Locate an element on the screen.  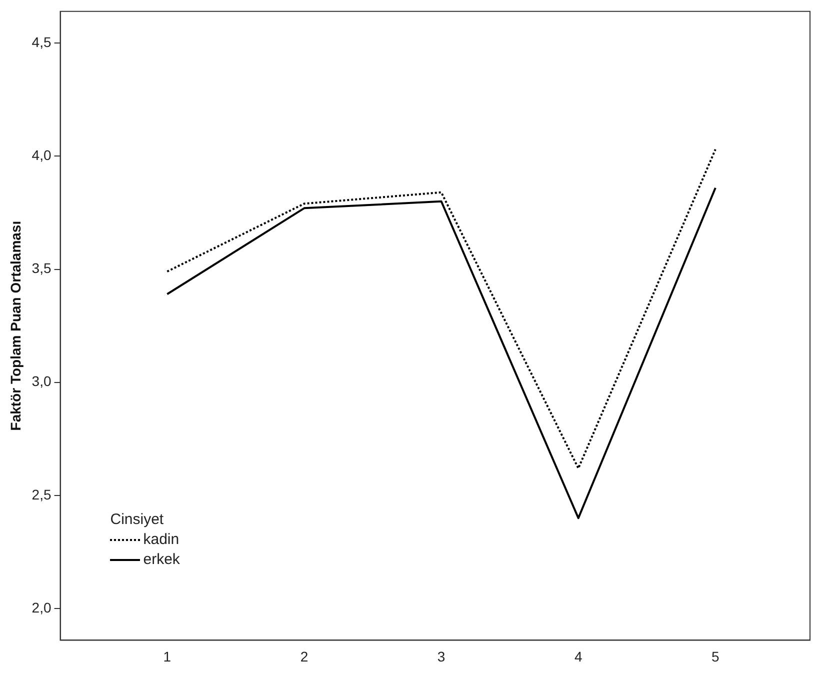
x-tick-label: 2 is located at coordinates (304, 656).